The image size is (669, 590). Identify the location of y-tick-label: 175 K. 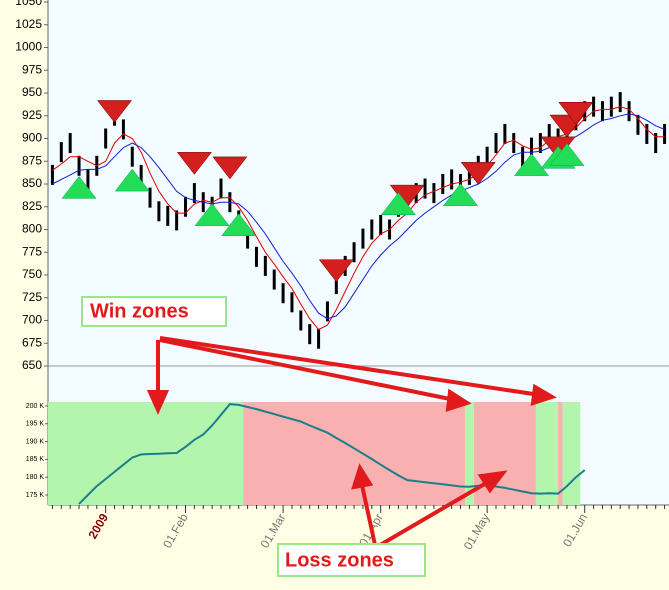
(35, 495).